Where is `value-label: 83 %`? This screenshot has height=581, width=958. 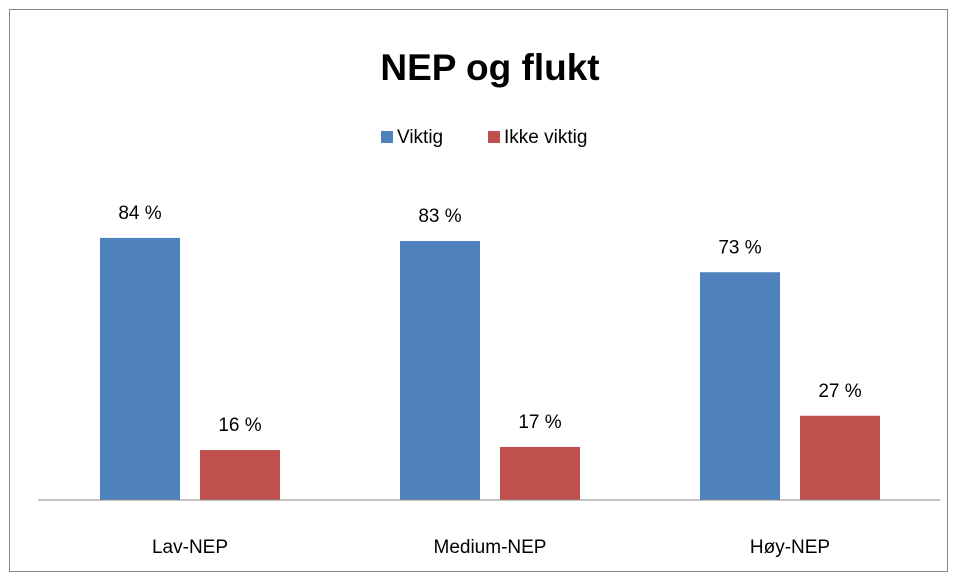 value-label: 83 % is located at coordinates (439, 216).